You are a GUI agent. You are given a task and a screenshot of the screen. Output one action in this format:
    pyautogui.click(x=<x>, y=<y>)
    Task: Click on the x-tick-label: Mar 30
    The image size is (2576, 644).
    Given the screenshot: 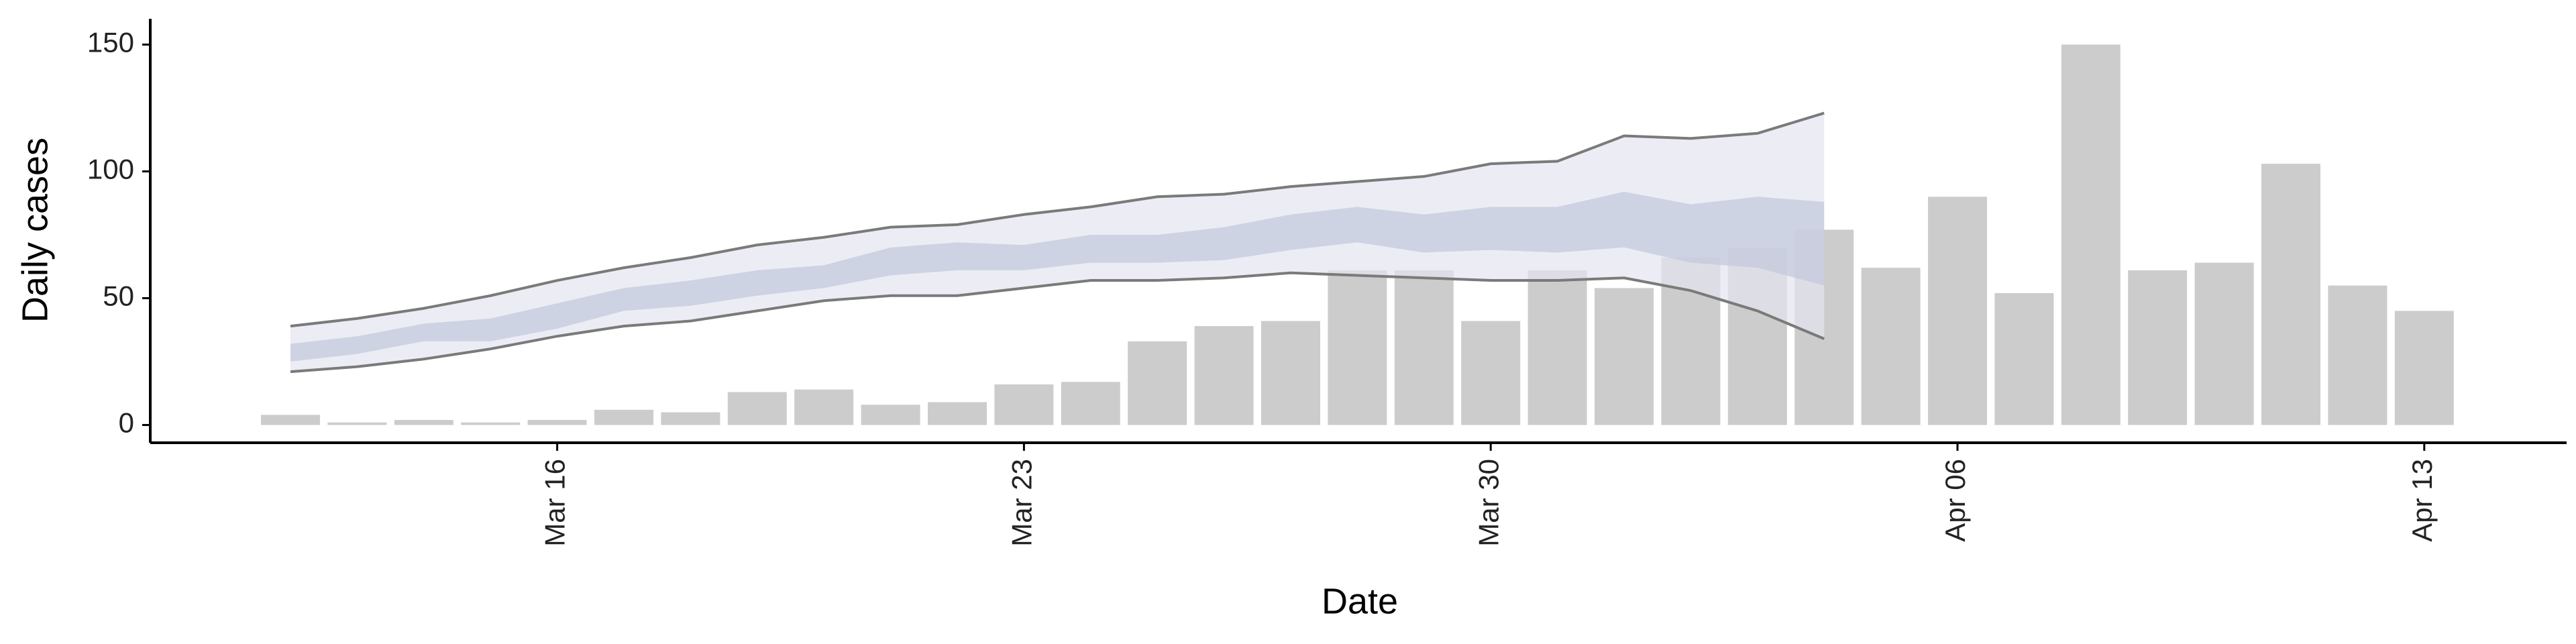 What is the action you would take?
    pyautogui.click(x=1488, y=503)
    